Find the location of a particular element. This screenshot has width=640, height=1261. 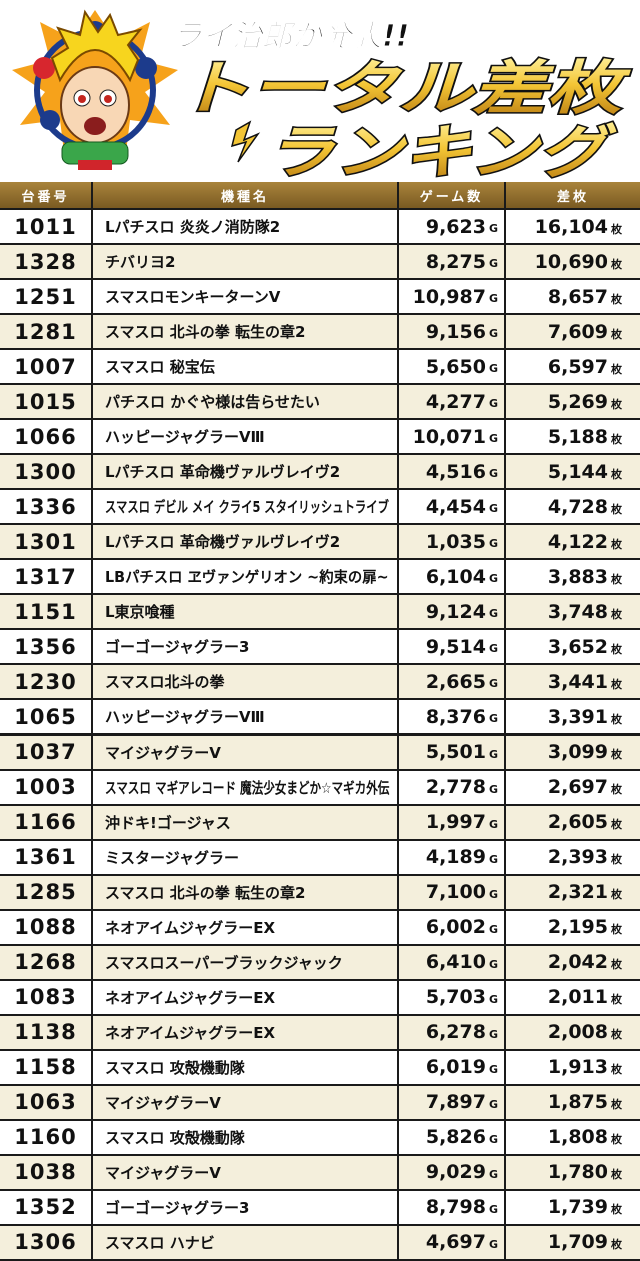

game-count-value: 9,514 is located at coordinates (455, 646).